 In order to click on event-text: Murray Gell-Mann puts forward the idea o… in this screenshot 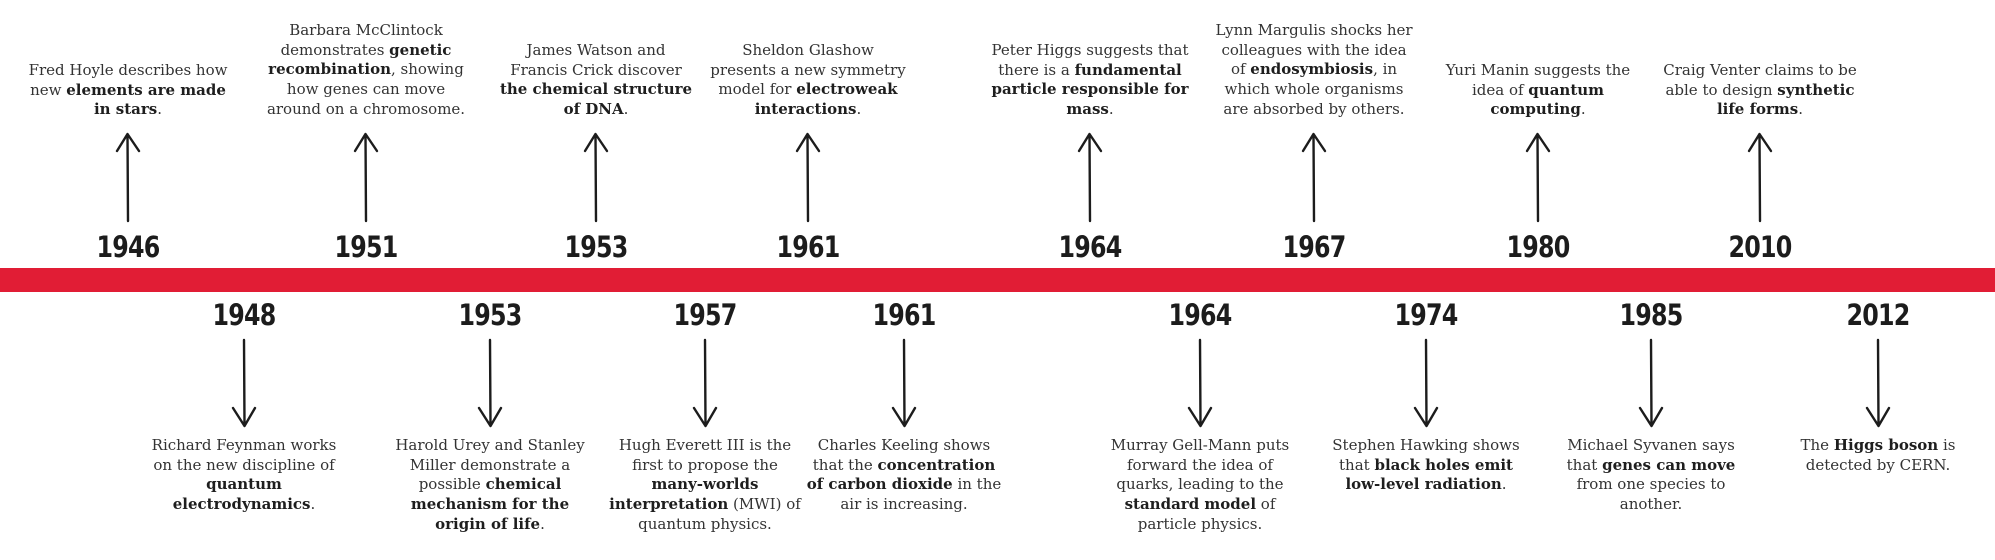, I will do `click(1200, 465)`.